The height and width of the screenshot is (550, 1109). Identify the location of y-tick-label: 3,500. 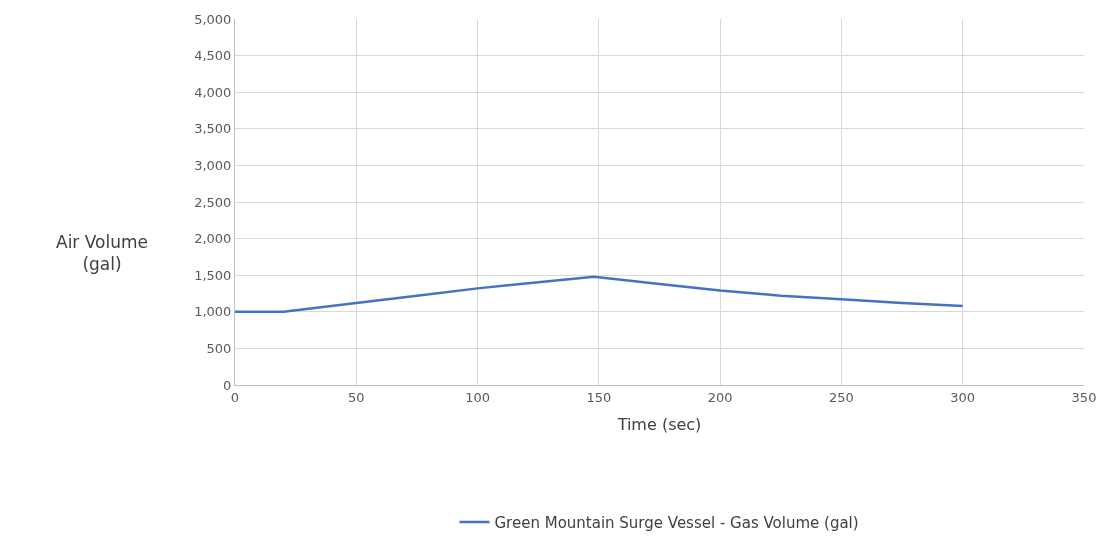
(213, 129).